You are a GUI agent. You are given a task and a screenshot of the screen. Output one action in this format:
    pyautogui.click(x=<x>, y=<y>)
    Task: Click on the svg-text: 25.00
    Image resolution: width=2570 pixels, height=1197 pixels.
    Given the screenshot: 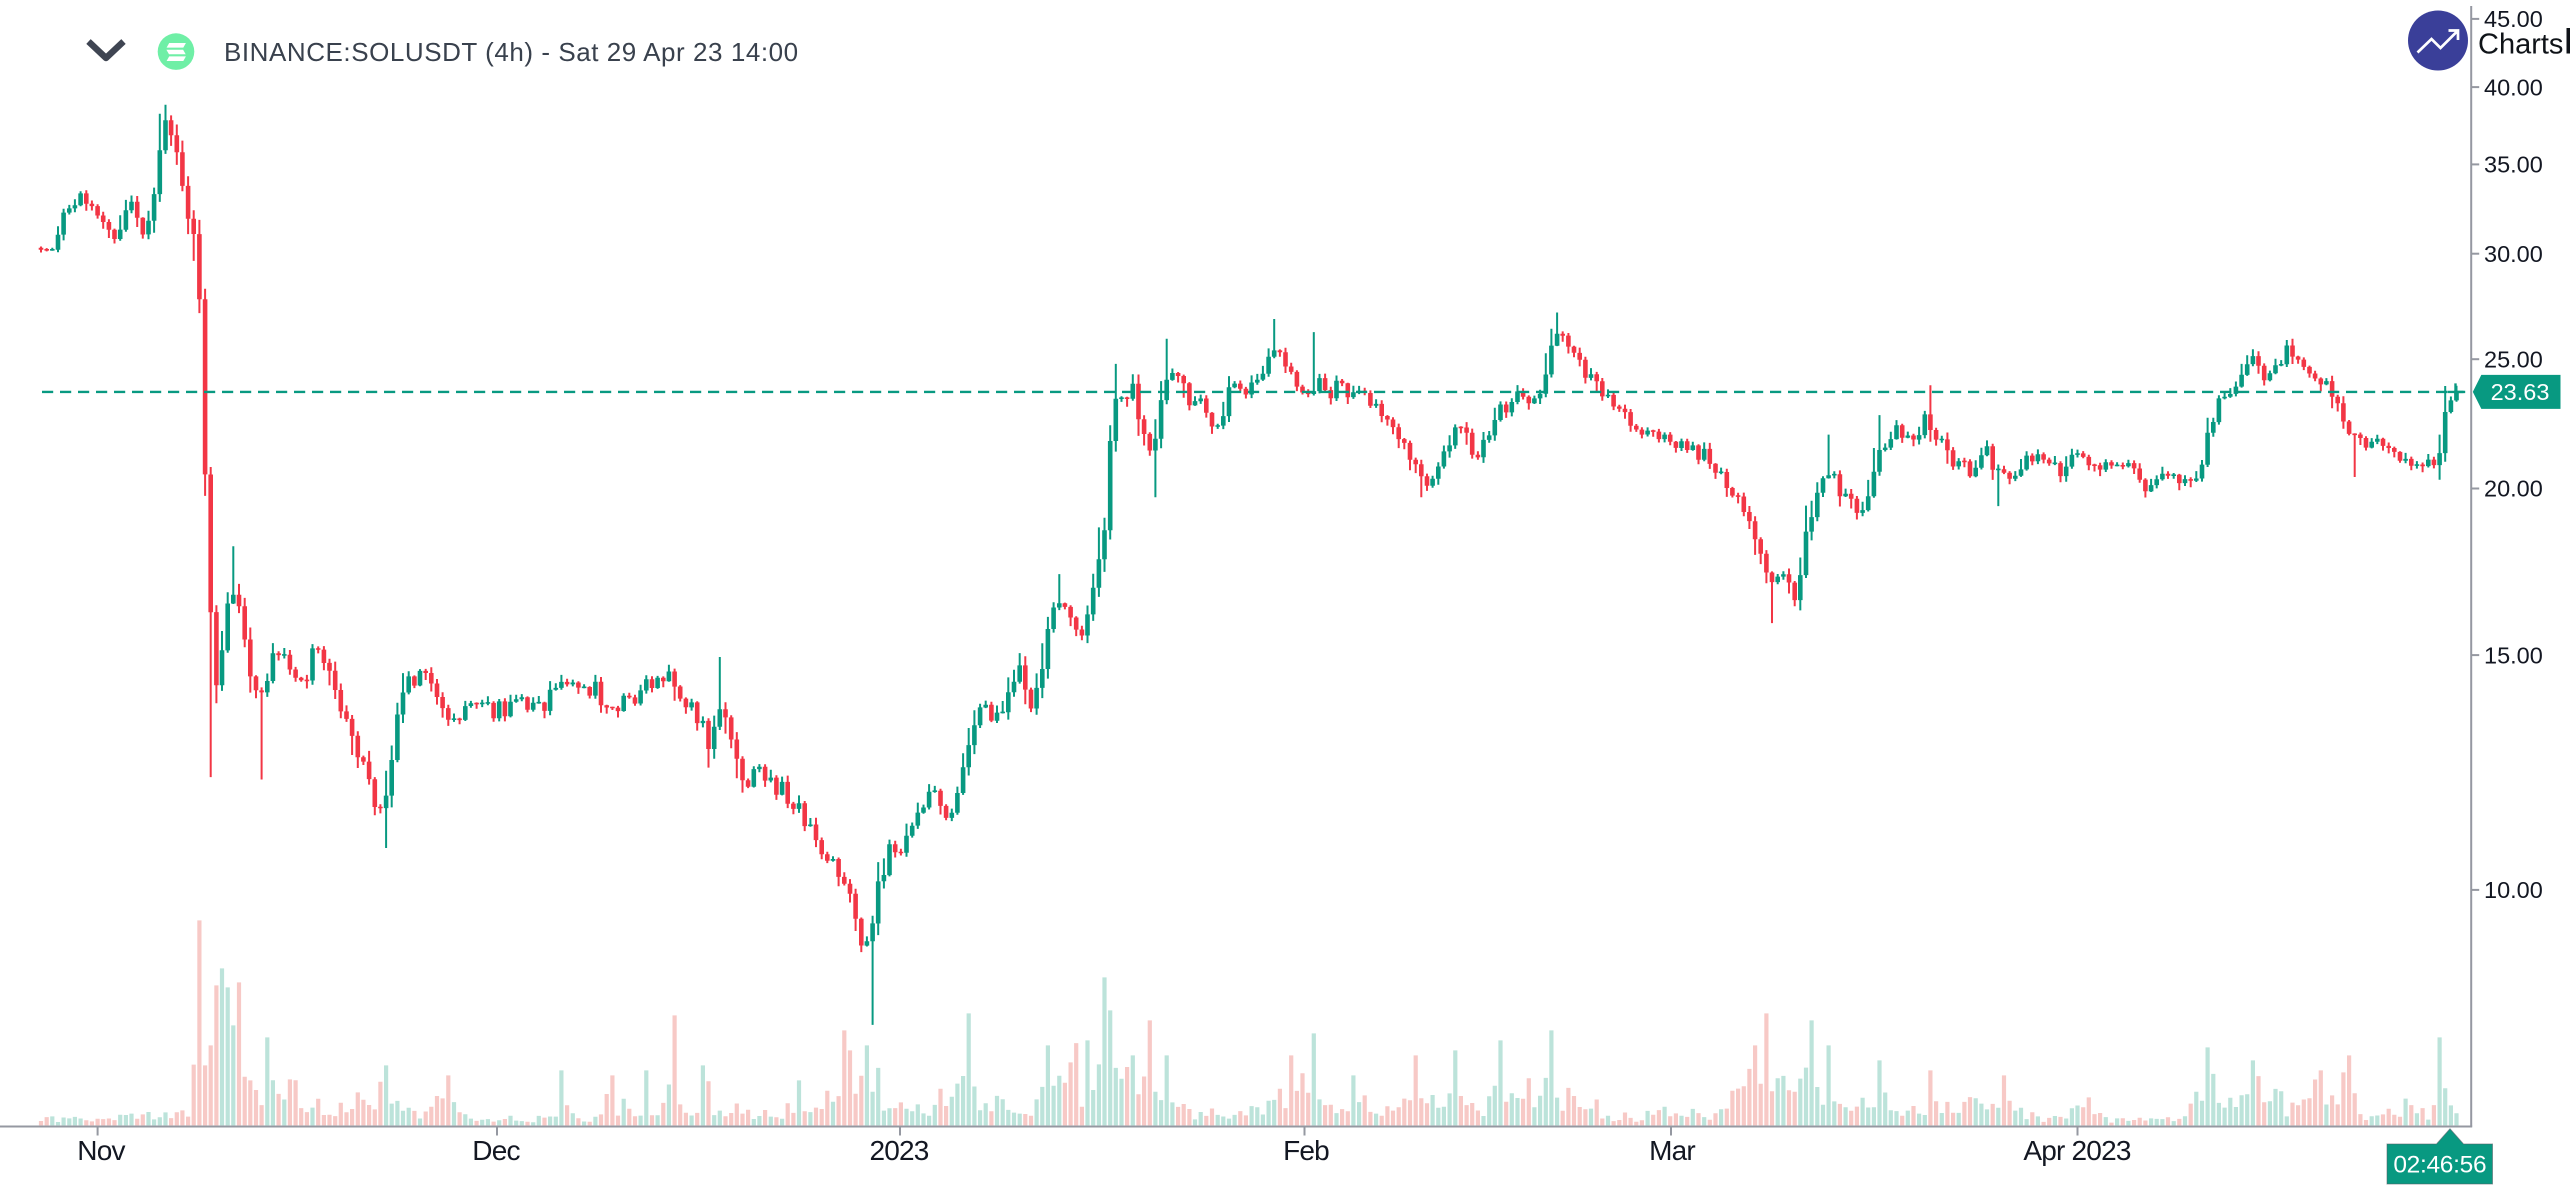 What is the action you would take?
    pyautogui.click(x=2513, y=359)
    